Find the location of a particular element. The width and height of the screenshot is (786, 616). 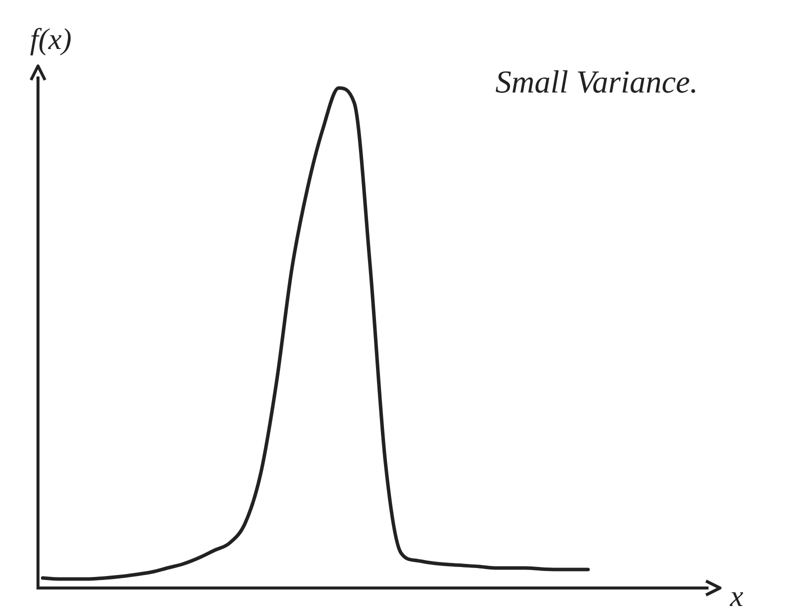

x-axis-title: x is located at coordinates (736, 596).